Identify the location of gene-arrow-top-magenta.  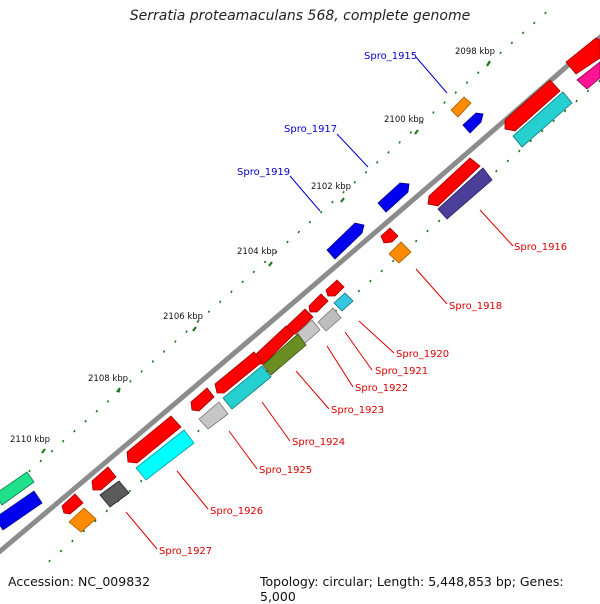
(588, 75).